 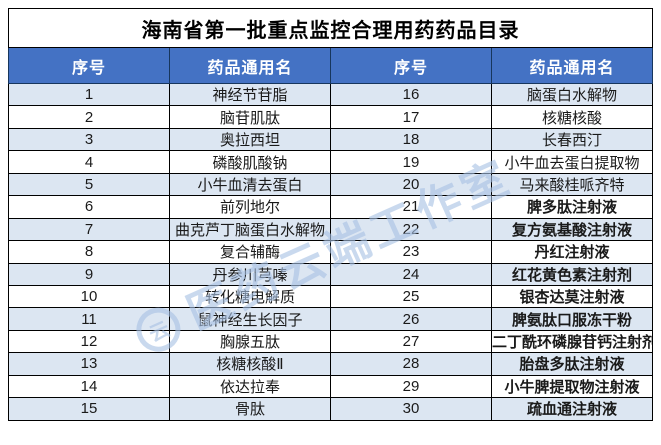 I want to click on drug-name-cell: 曲克芦丁脑蛋白水解物, so click(x=250, y=229).